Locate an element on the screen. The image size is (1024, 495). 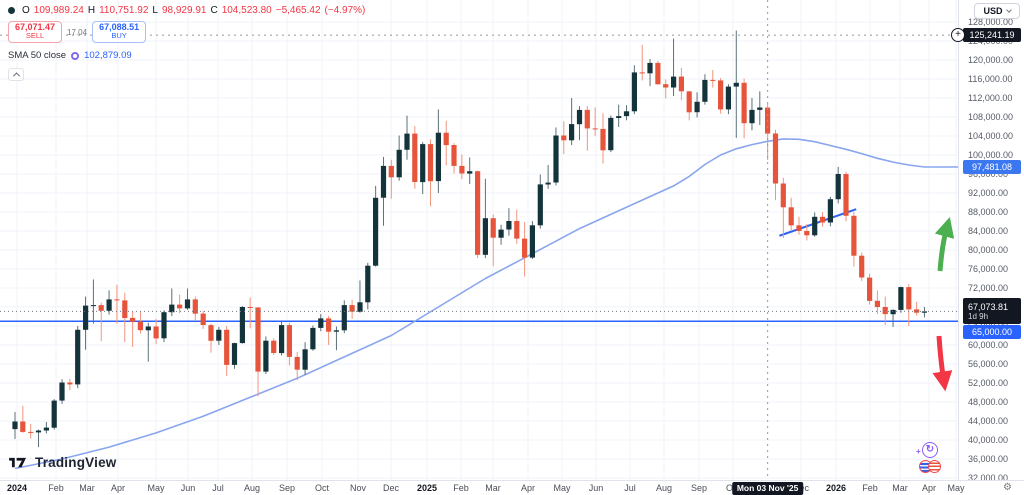
currency-selector-button: USD is located at coordinates (997, 11).